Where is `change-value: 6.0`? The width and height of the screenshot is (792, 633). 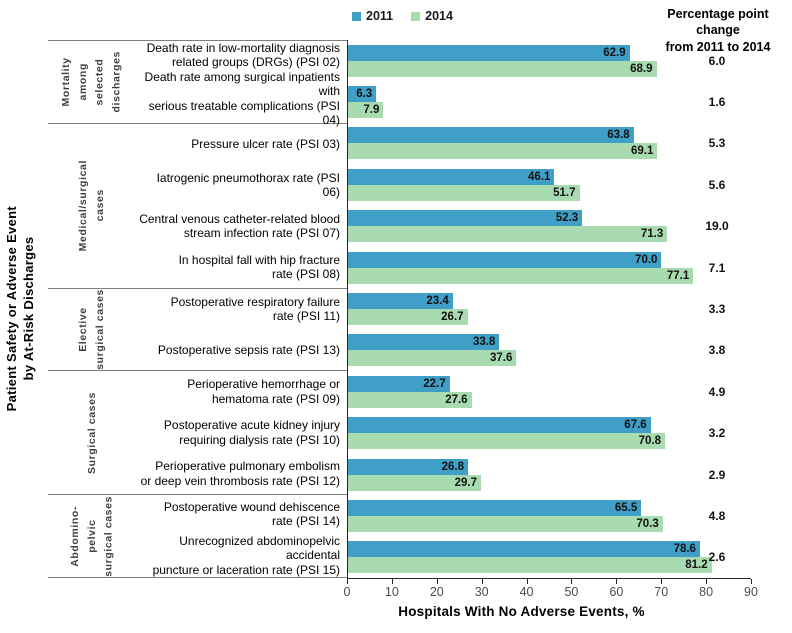
change-value: 6.0 is located at coordinates (717, 60).